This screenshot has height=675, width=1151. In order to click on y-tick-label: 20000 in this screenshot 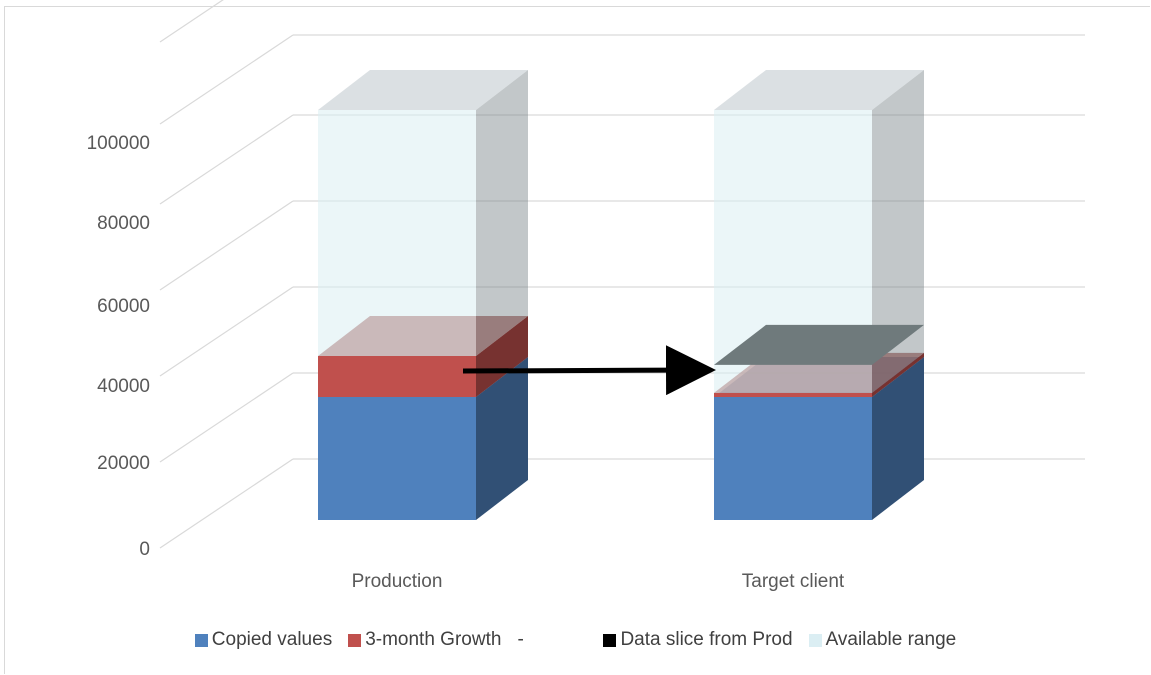, I will do `click(123, 463)`.